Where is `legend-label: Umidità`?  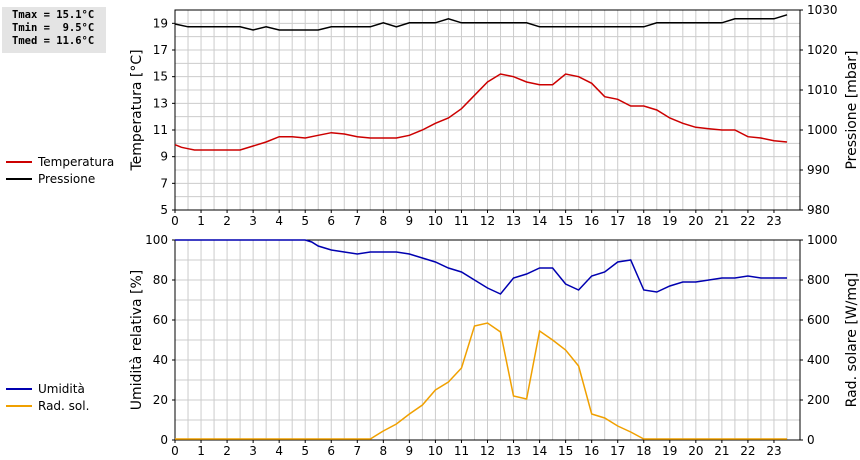 legend-label: Umidità is located at coordinates (61, 388).